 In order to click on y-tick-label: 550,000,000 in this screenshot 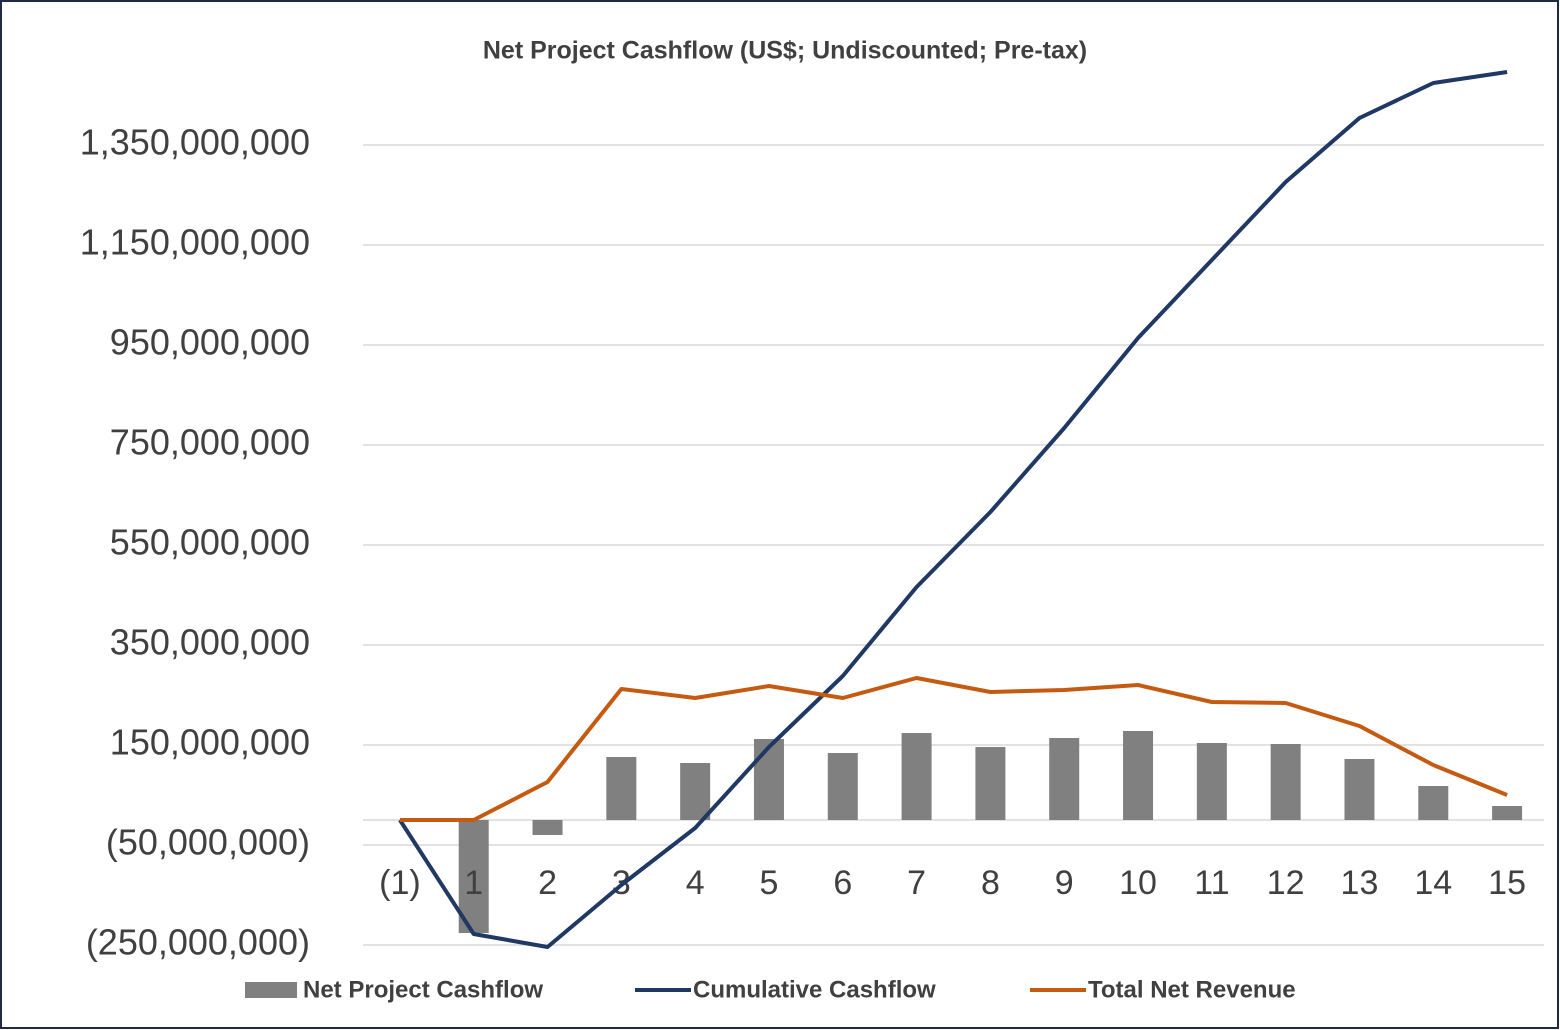, I will do `click(210, 542)`.